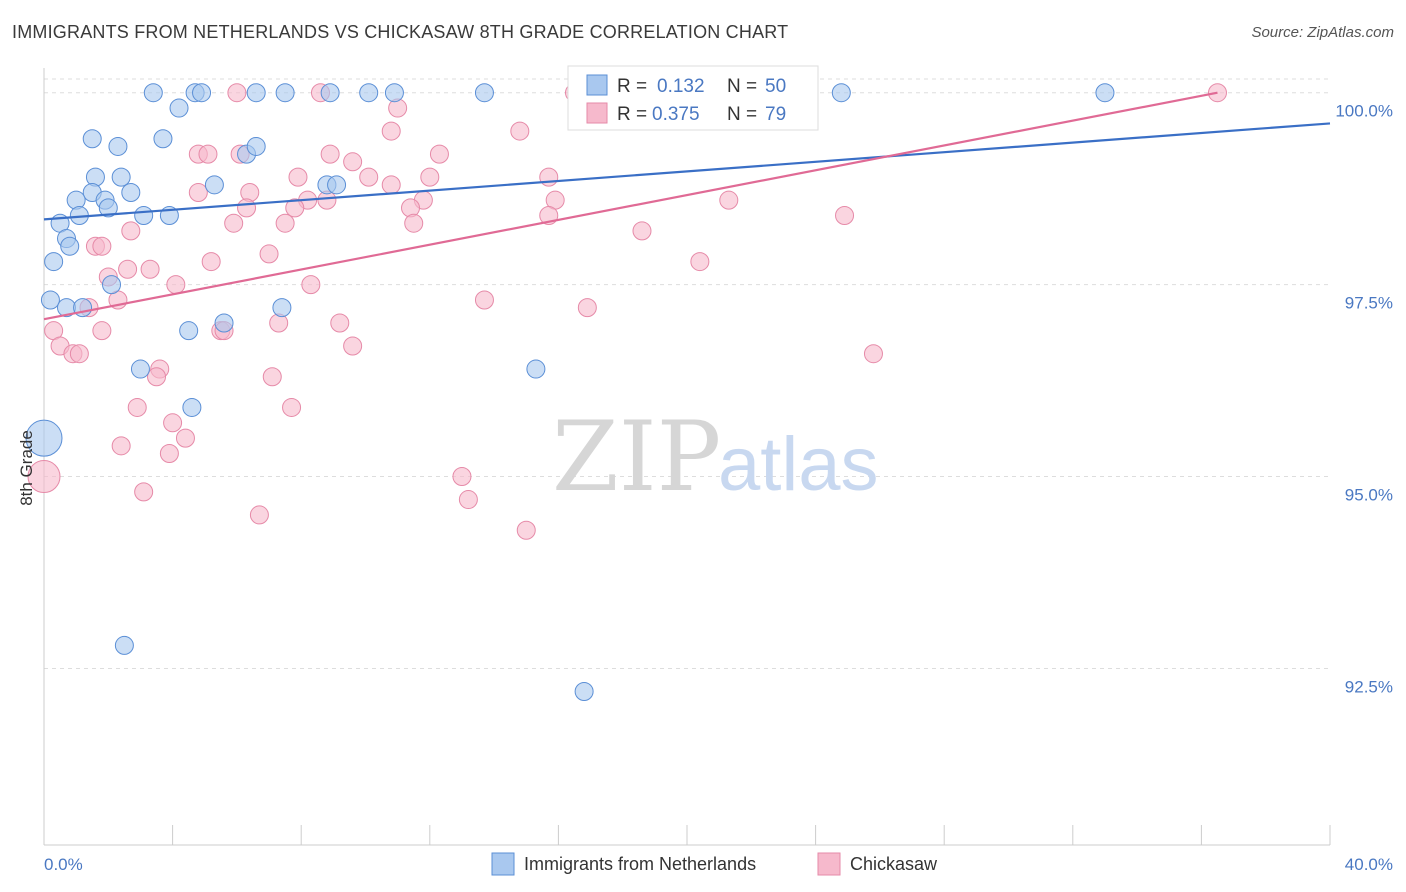 Image resolution: width=1406 pixels, height=892 pixels. What do you see at coordinates (1364, 111) in the screenshot?
I see `y-tick-label-0: 100.0%` at bounding box center [1364, 111].